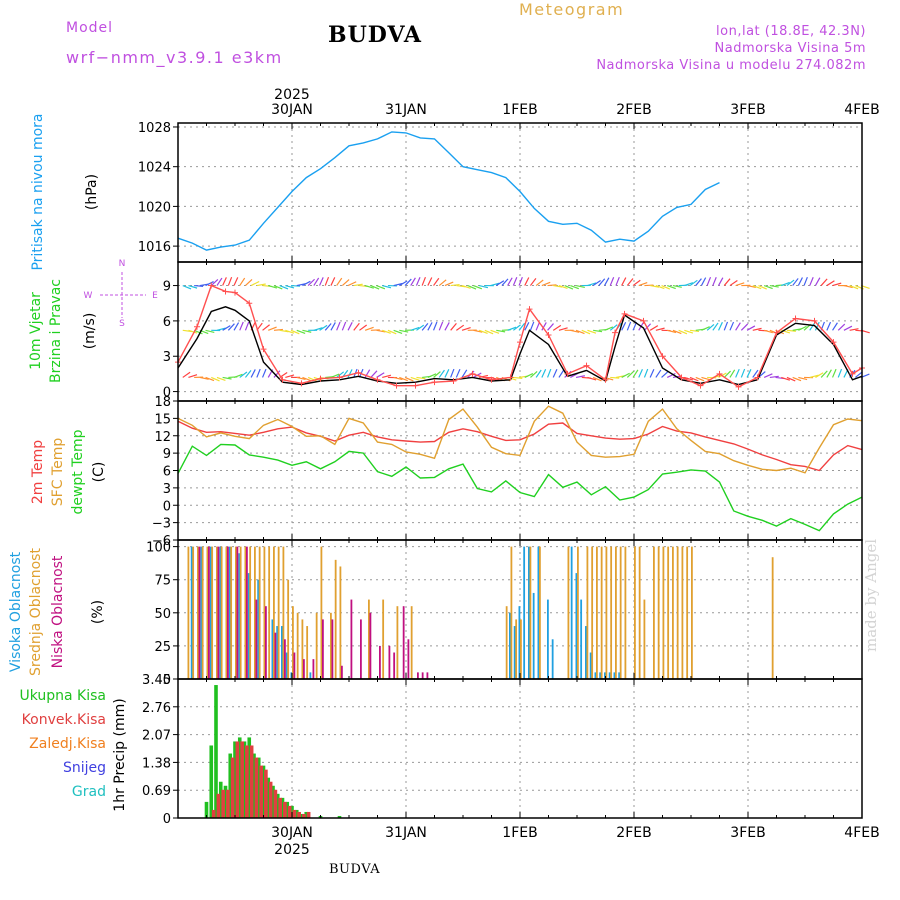  Describe the element at coordinates (406, 110) in the screenshot. I see `date-label-top: 31JAN` at that location.